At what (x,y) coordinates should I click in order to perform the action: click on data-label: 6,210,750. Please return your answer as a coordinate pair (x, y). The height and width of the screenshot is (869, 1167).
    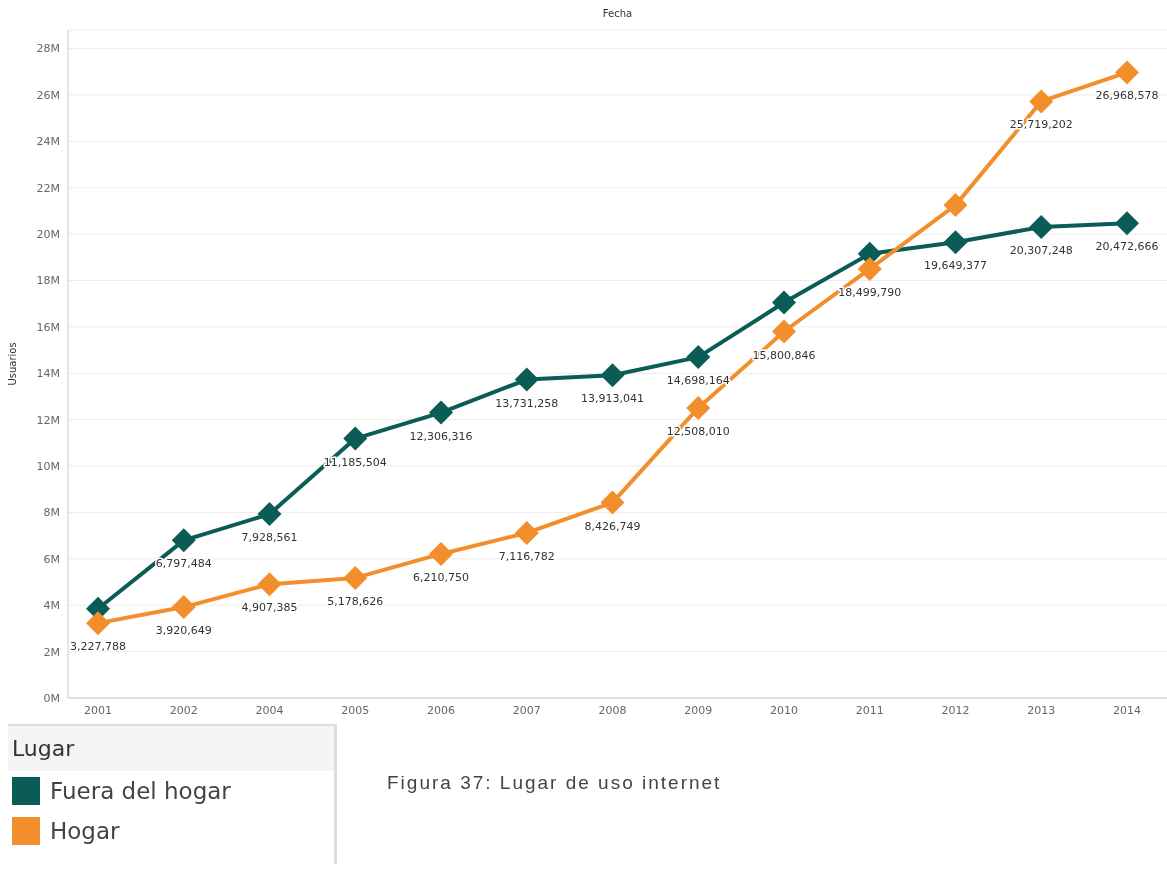
    Looking at the image, I should click on (441, 577).